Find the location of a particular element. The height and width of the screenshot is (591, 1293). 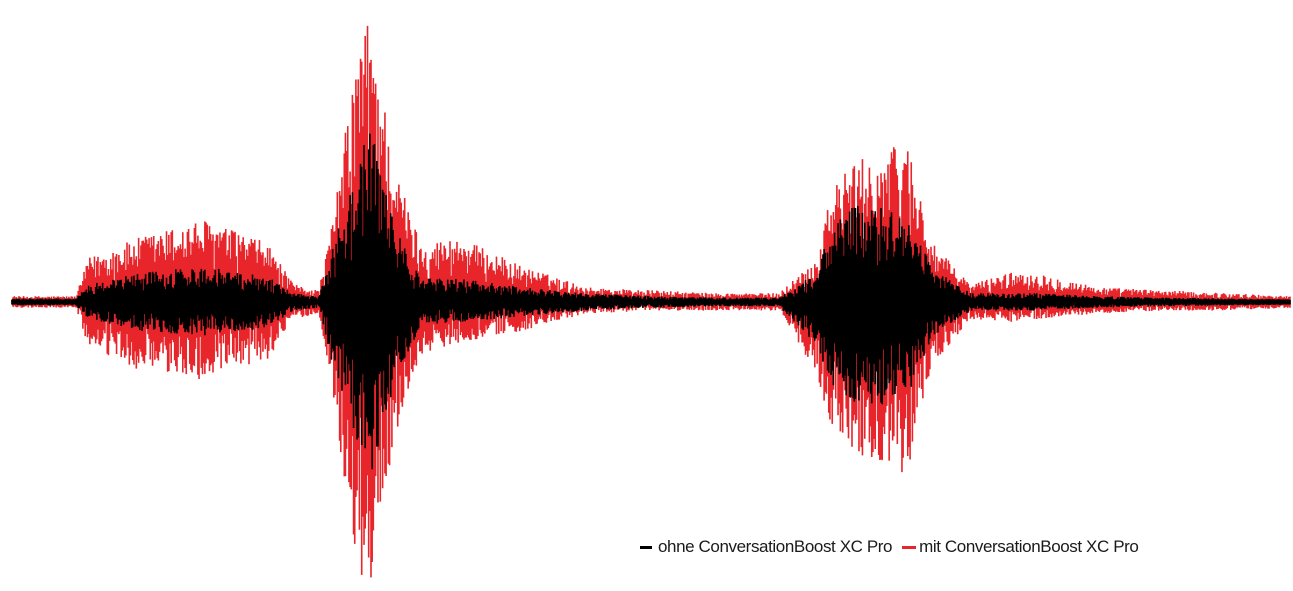

legend-item-ohne: ohne ConversationBoost XC Pro is located at coordinates (766, 547).